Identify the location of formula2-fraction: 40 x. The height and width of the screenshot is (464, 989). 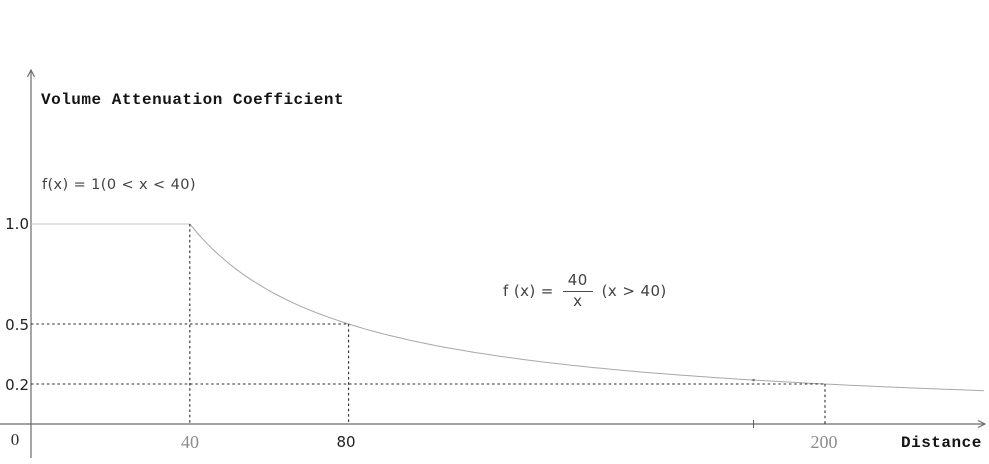
(577, 291).